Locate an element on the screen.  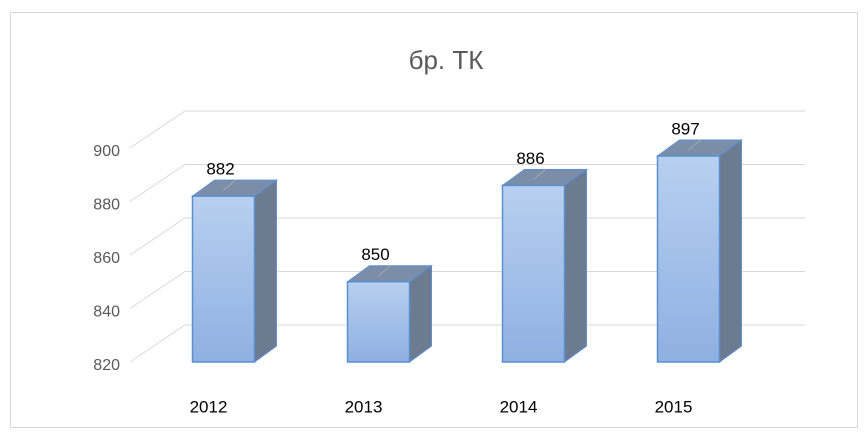
x-tick-label: 2013 is located at coordinates (364, 406).